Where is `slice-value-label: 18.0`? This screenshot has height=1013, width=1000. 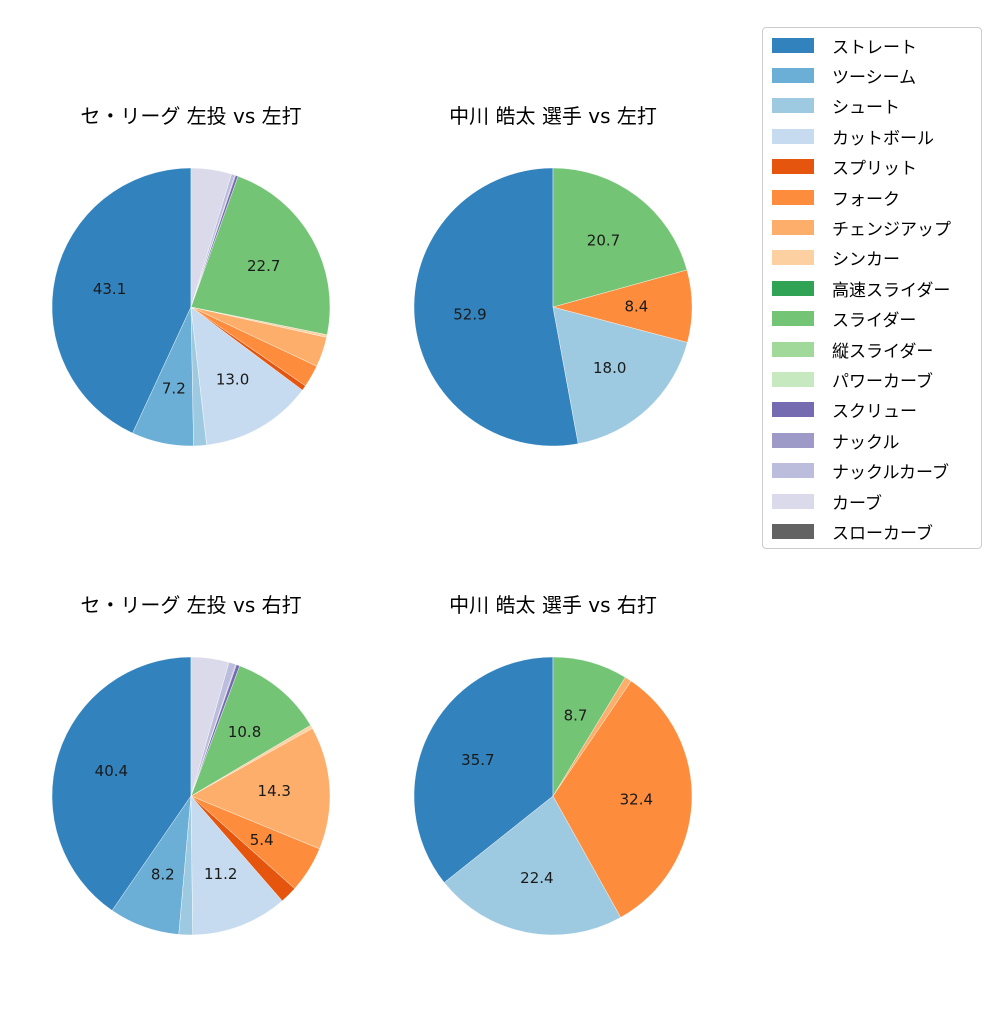 slice-value-label: 18.0 is located at coordinates (609, 368).